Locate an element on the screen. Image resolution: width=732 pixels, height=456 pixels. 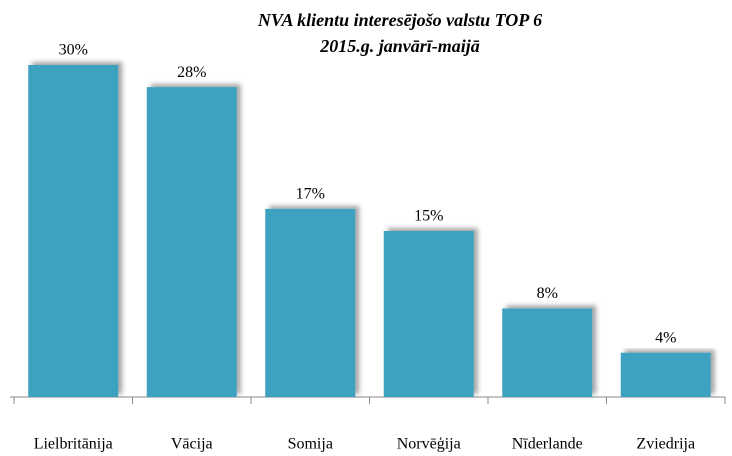
data-label: 17% is located at coordinates (310, 194).